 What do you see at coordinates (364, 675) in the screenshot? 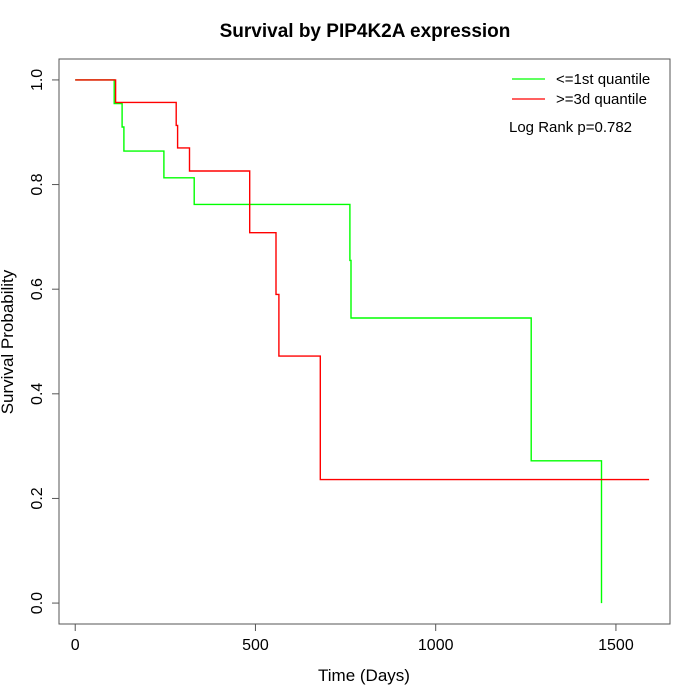
I see `x-axis-label: Time (Days)` at bounding box center [364, 675].